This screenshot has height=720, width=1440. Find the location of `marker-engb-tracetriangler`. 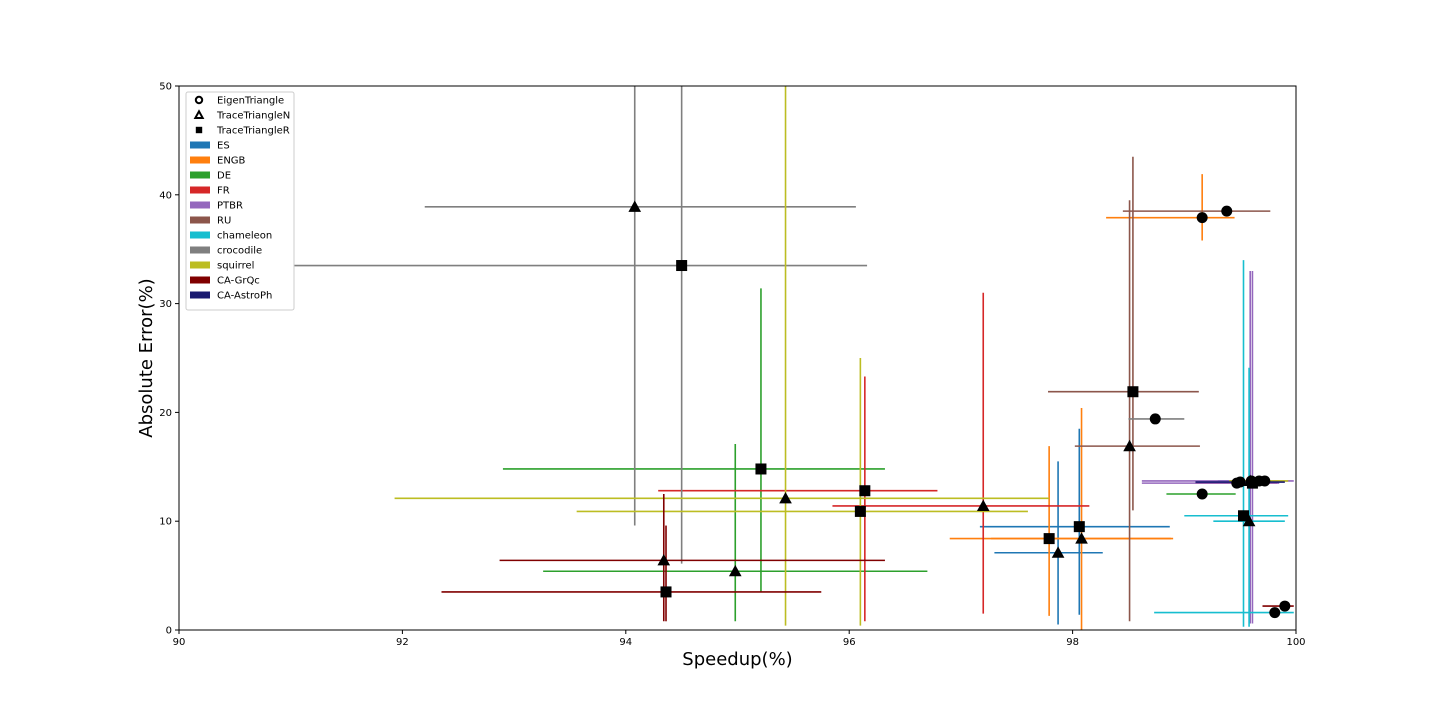

marker-engb-tracetriangler is located at coordinates (1049, 539).